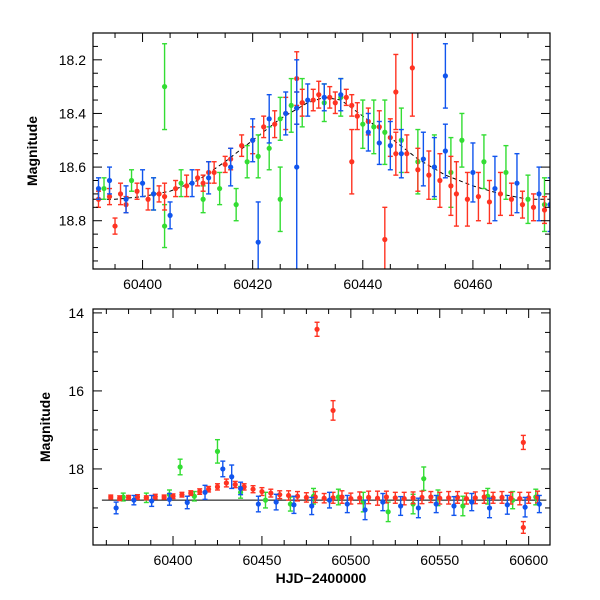  Describe the element at coordinates (252, 284) in the screenshot. I see `x-tick-label-top: 60420` at that location.